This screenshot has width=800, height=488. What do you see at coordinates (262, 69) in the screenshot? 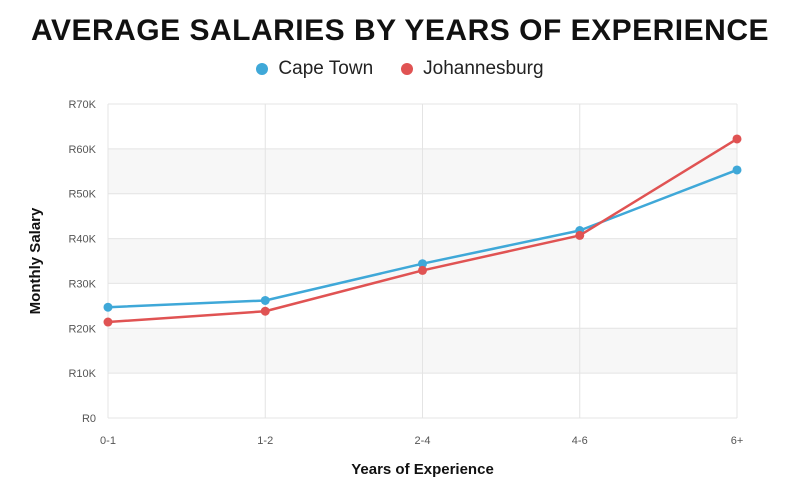
I see `legend-marker-cape-town` at bounding box center [262, 69].